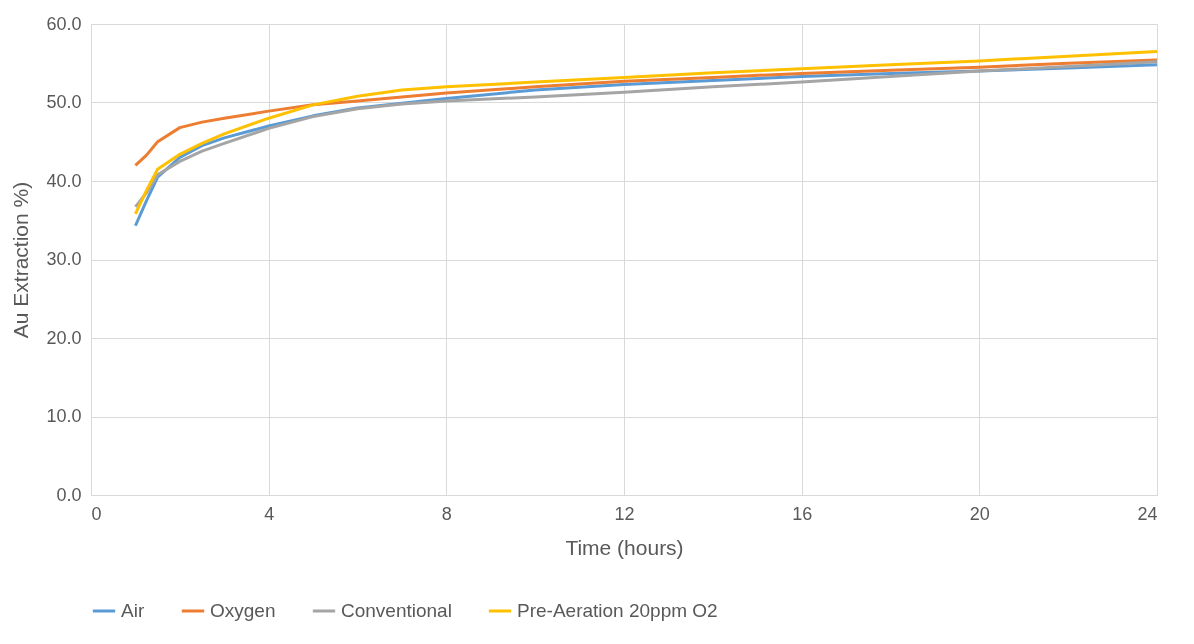 Image resolution: width=1194 pixels, height=644 pixels. I want to click on y-tick-label: 40.0, so click(64, 180).